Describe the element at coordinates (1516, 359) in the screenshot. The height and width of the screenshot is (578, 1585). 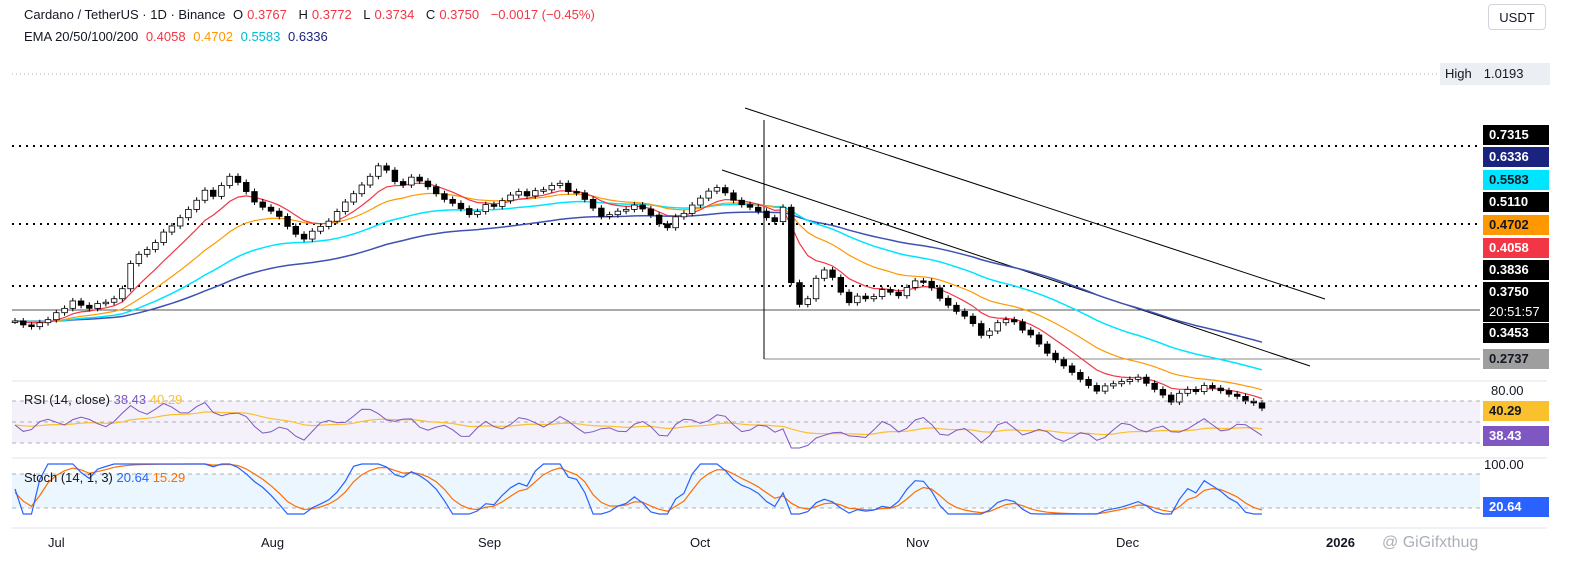
I see `price-label-10: 0.2737` at that location.